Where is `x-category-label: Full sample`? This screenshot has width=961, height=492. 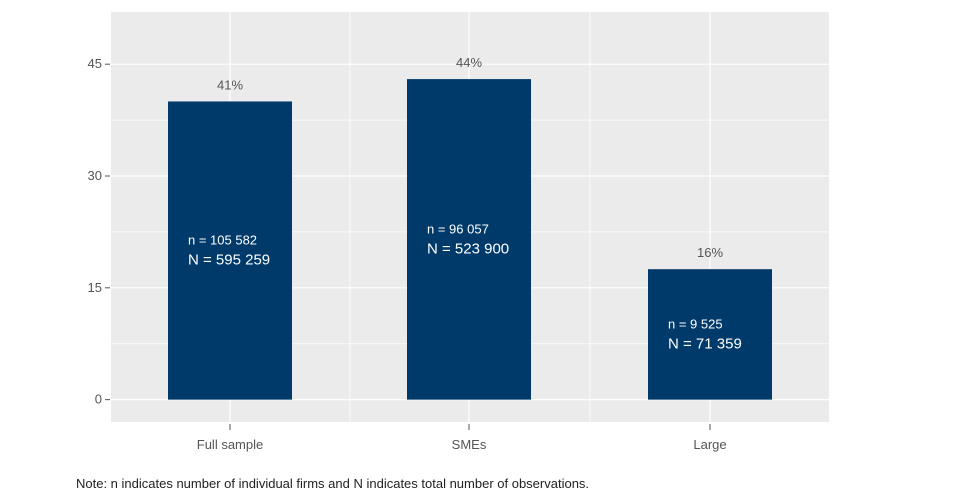 x-category-label: Full sample is located at coordinates (230, 444).